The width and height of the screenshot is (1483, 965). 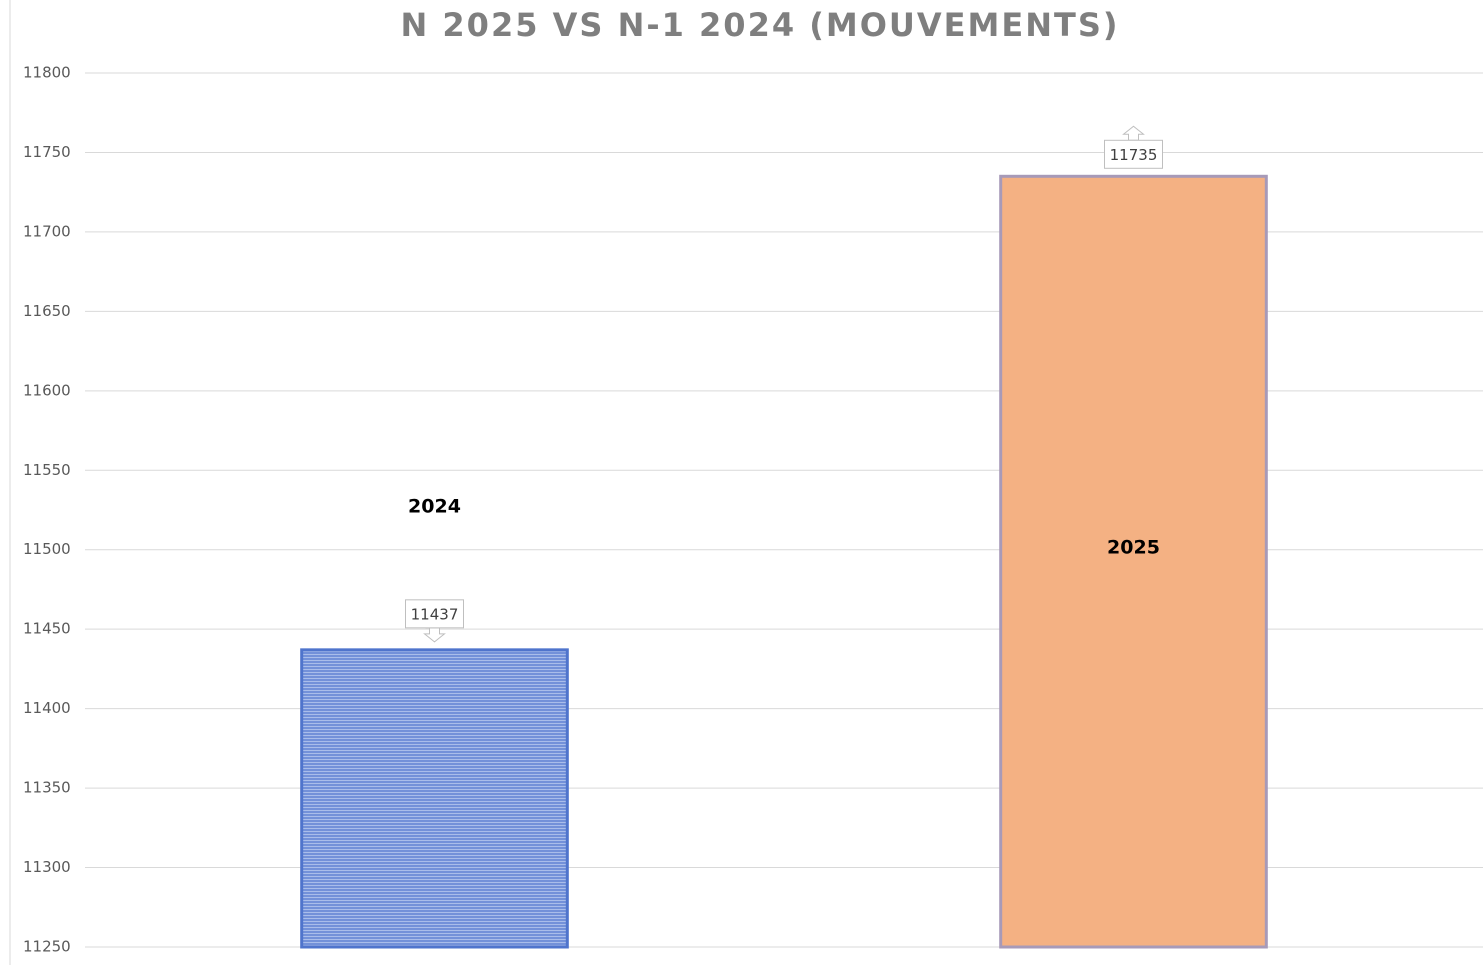 I want to click on y-tick-label: 11700, so click(x=47, y=231).